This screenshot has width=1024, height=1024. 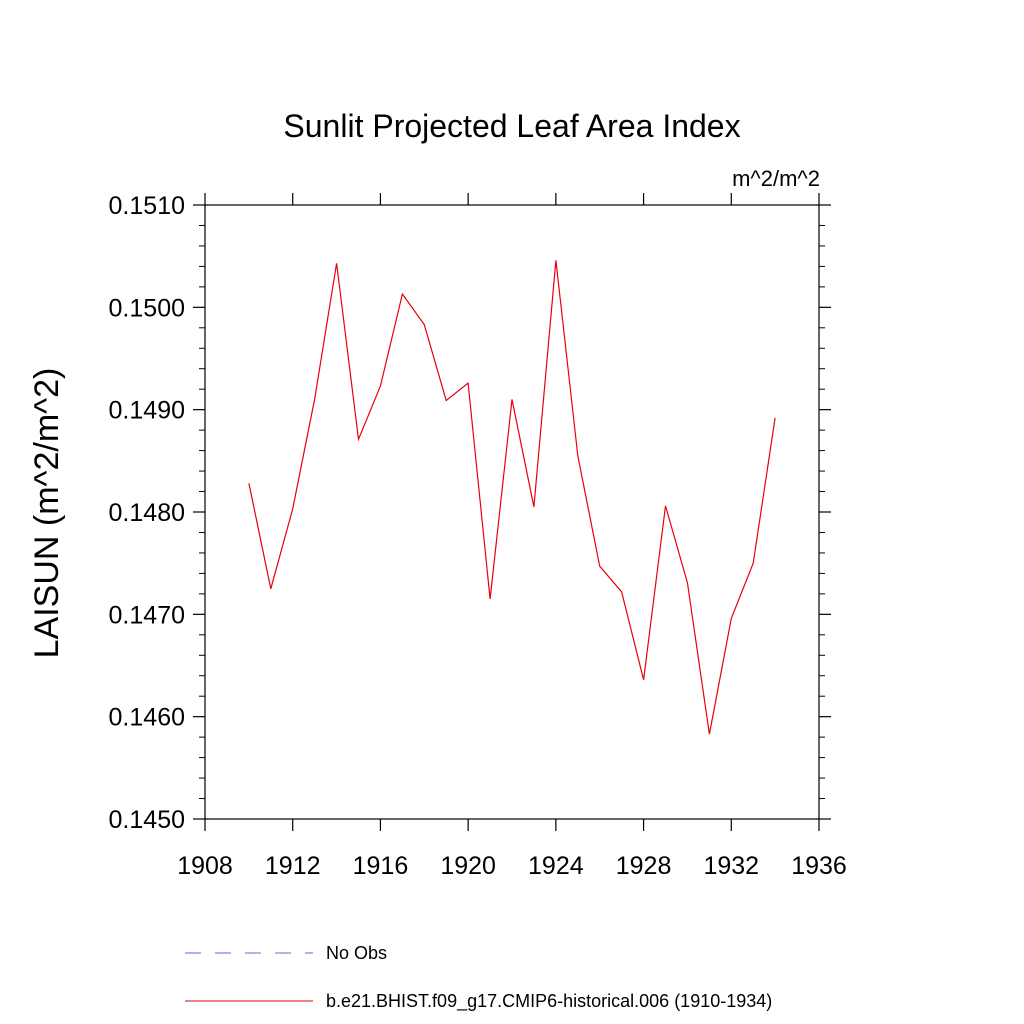 What do you see at coordinates (381, 866) in the screenshot?
I see `x-tick-label: 1916` at bounding box center [381, 866].